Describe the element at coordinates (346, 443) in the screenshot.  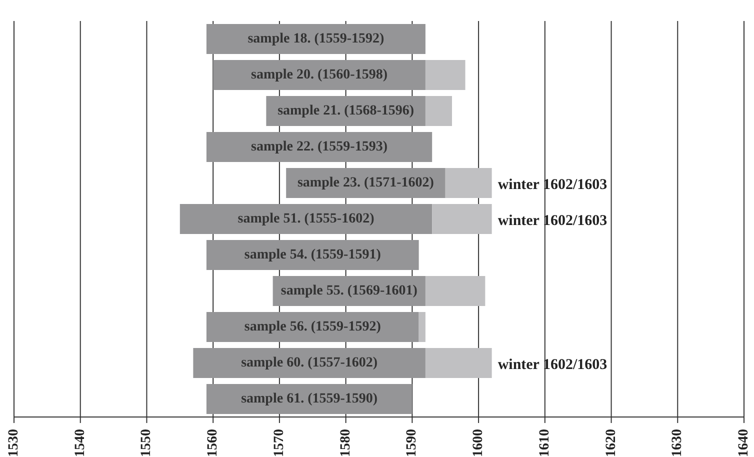
I see `x-tick-label: 1580` at that location.